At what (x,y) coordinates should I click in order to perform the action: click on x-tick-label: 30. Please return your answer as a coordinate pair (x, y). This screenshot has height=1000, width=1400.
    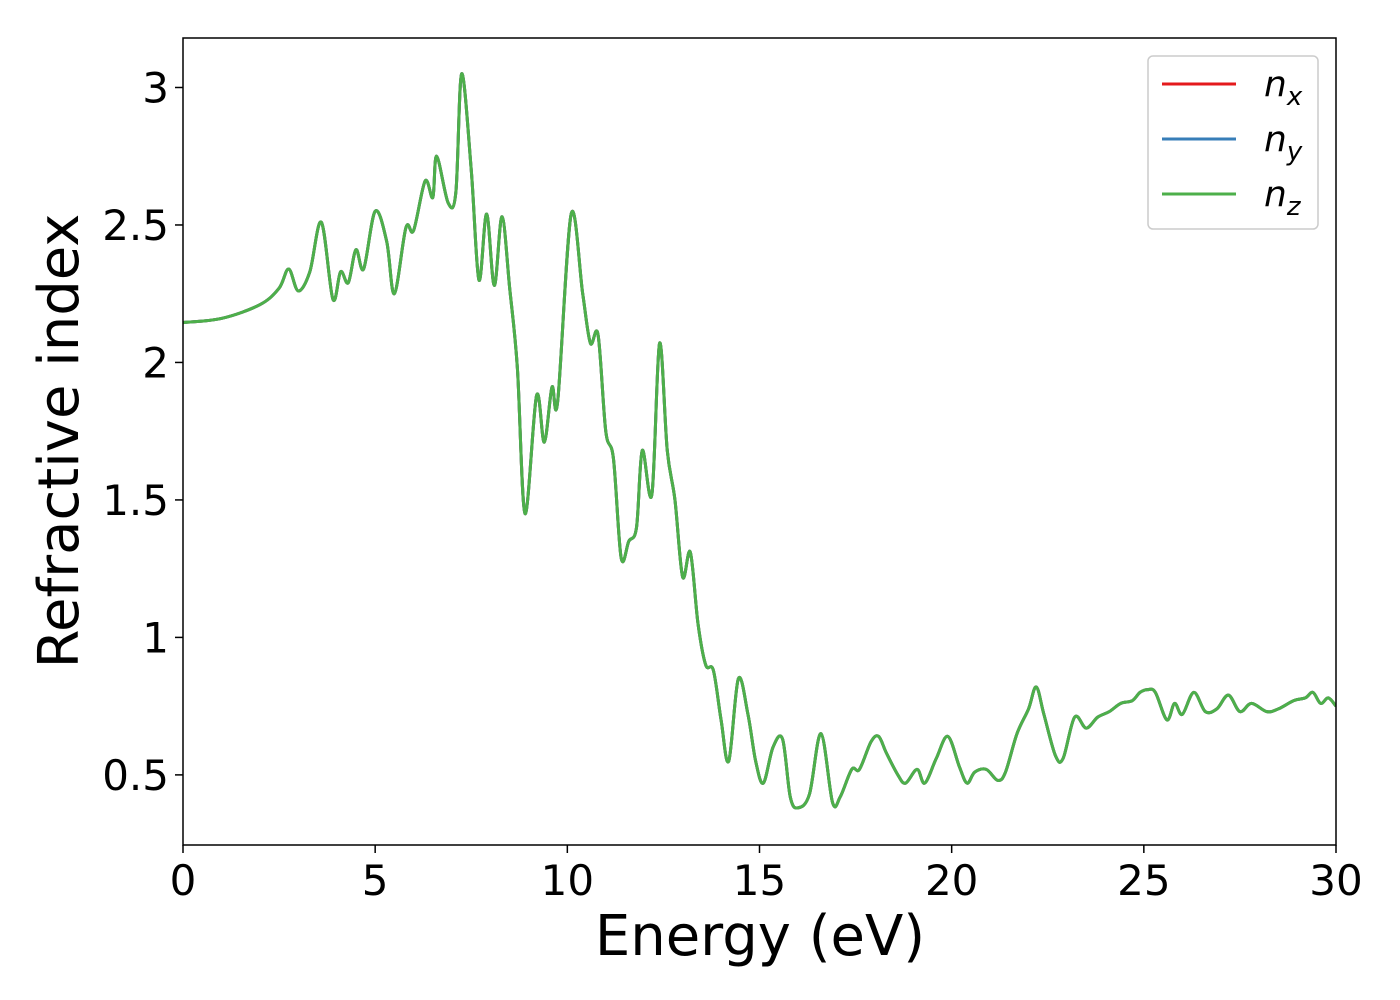
    Looking at the image, I should click on (1335, 880).